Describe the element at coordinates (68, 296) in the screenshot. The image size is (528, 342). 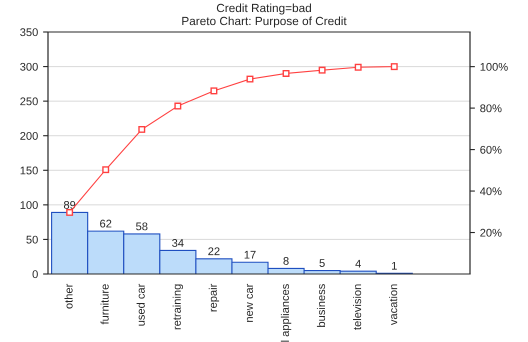
I see `x-tick-label: other` at that location.